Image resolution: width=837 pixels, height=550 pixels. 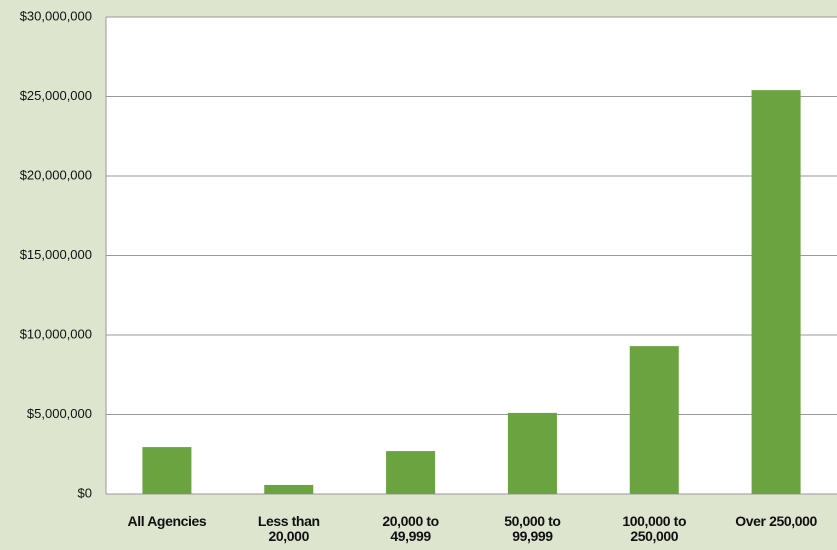 I want to click on y-tick-label: $25,000,000, so click(x=56, y=95).